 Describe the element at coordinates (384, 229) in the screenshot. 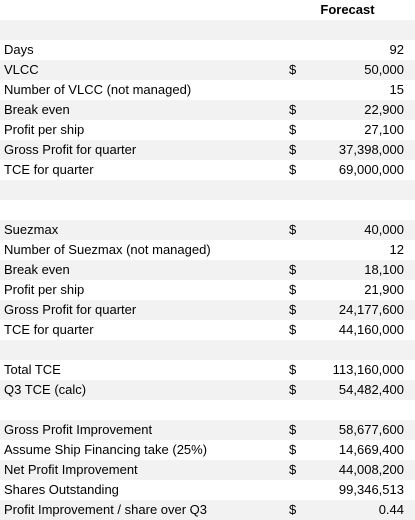

I see `row-value: 40,000` at that location.